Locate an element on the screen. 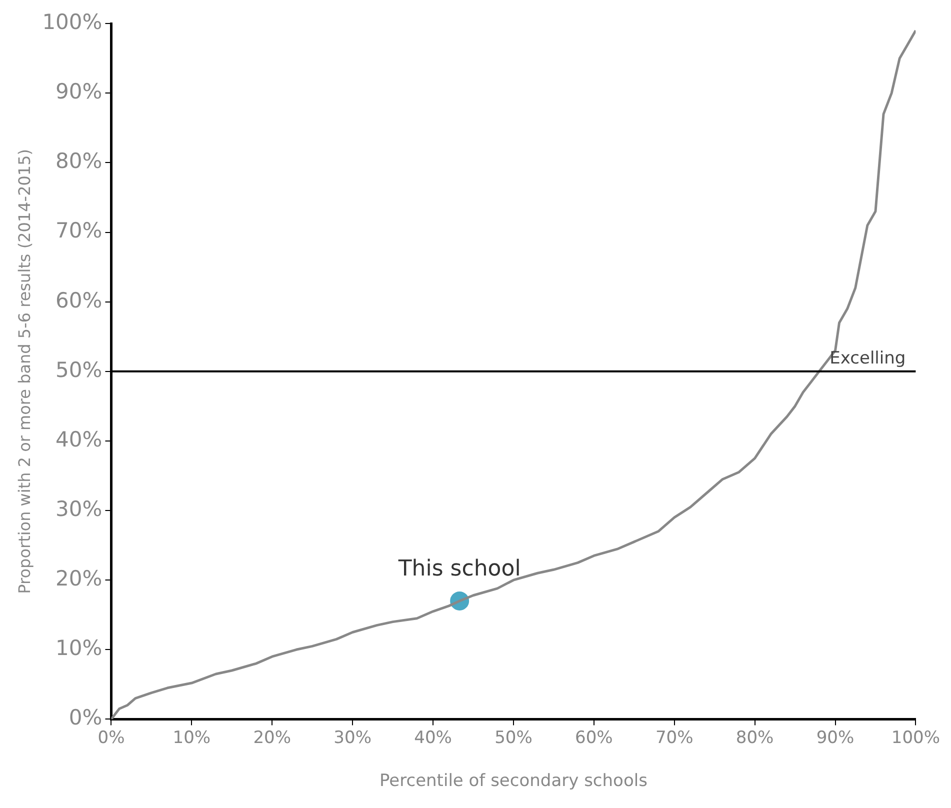  x-tick-label: 60% is located at coordinates (594, 738).